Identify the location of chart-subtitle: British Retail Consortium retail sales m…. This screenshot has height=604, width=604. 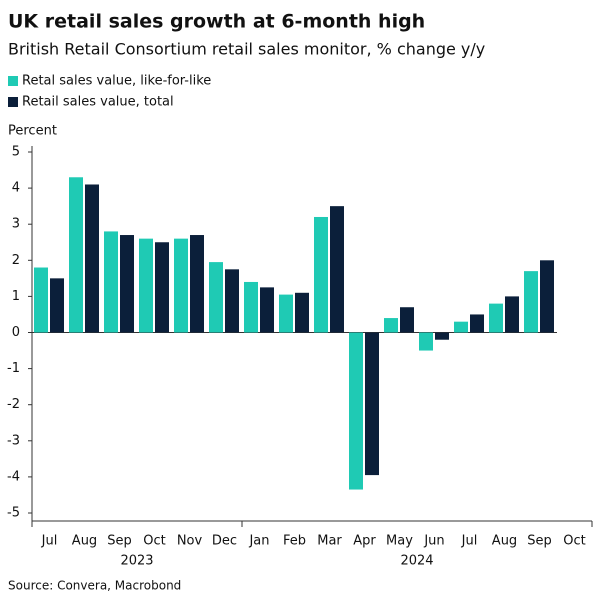
(246, 49).